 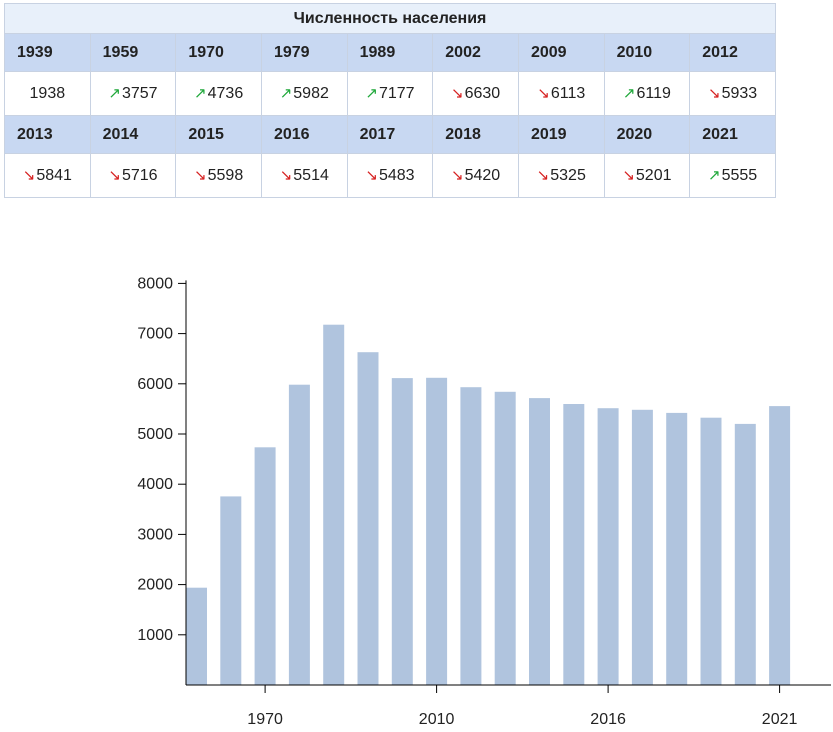 What do you see at coordinates (561, 134) in the screenshot?
I see `year-header-cell: 2019` at bounding box center [561, 134].